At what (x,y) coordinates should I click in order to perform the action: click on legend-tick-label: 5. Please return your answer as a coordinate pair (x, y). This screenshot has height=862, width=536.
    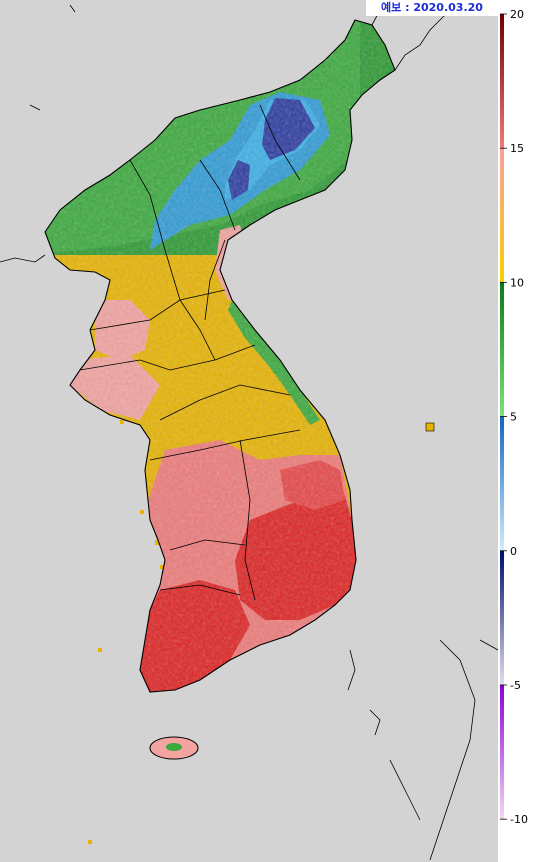
    Looking at the image, I should click on (513, 417).